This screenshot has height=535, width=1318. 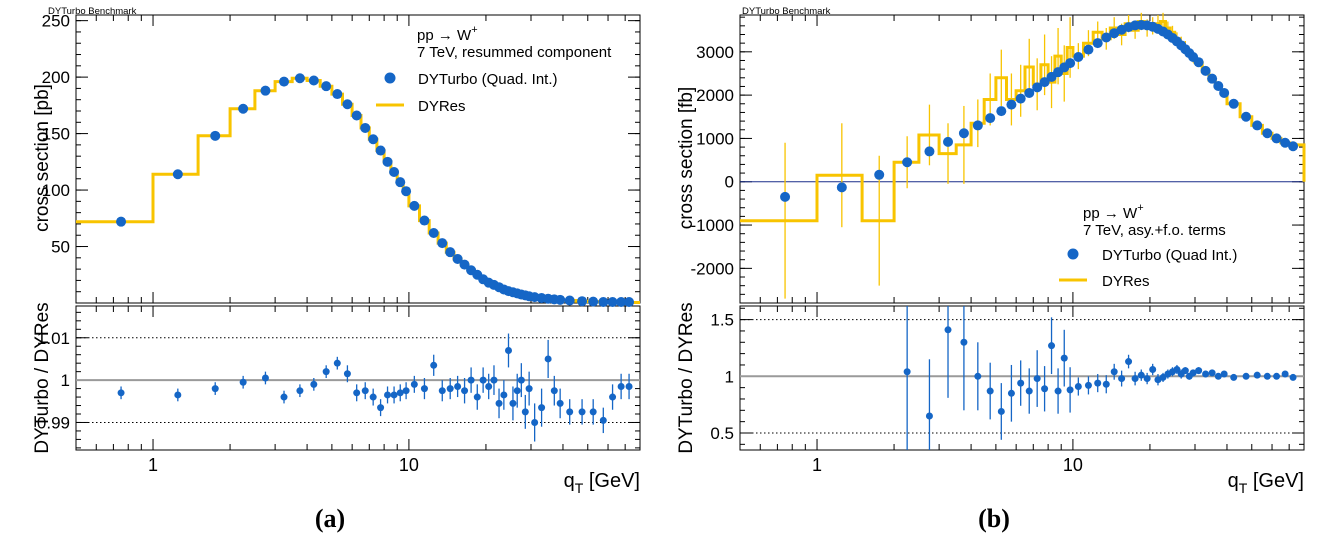 What do you see at coordinates (715, 138) in the screenshot?
I see `y-tick-label: 1000` at bounding box center [715, 138].